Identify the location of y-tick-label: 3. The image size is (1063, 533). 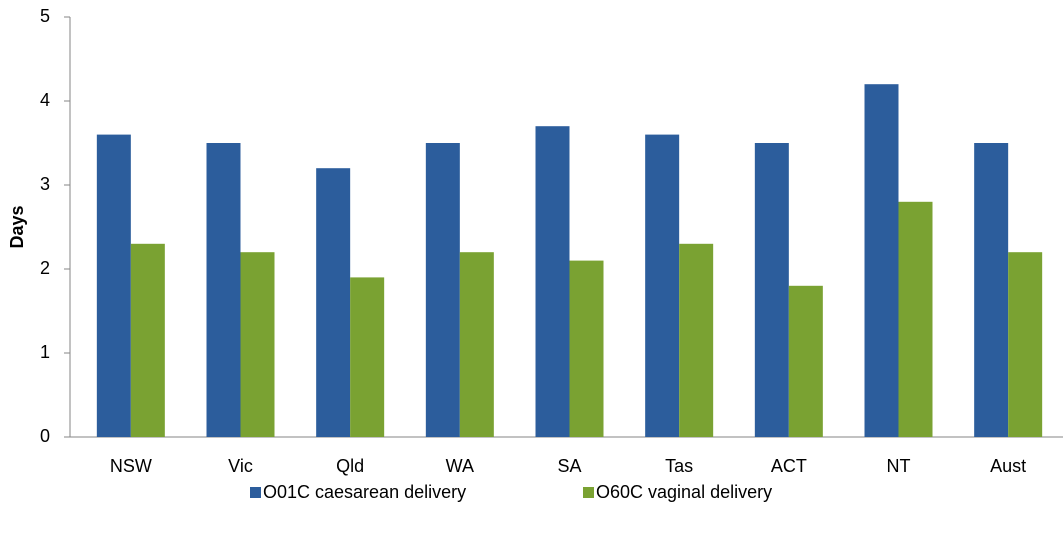
(45, 184).